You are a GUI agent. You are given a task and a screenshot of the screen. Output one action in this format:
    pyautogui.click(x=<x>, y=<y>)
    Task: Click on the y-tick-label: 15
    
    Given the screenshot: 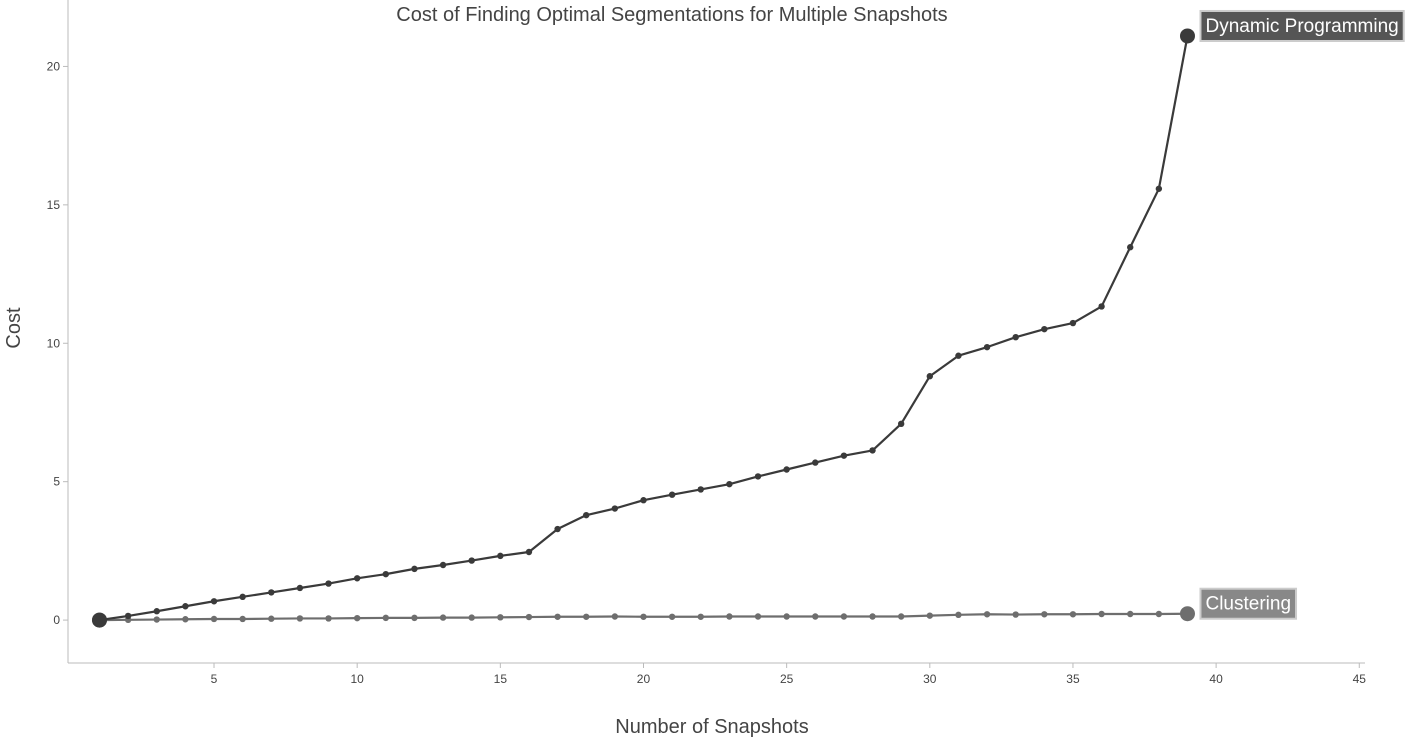 What is the action you would take?
    pyautogui.click(x=54, y=205)
    